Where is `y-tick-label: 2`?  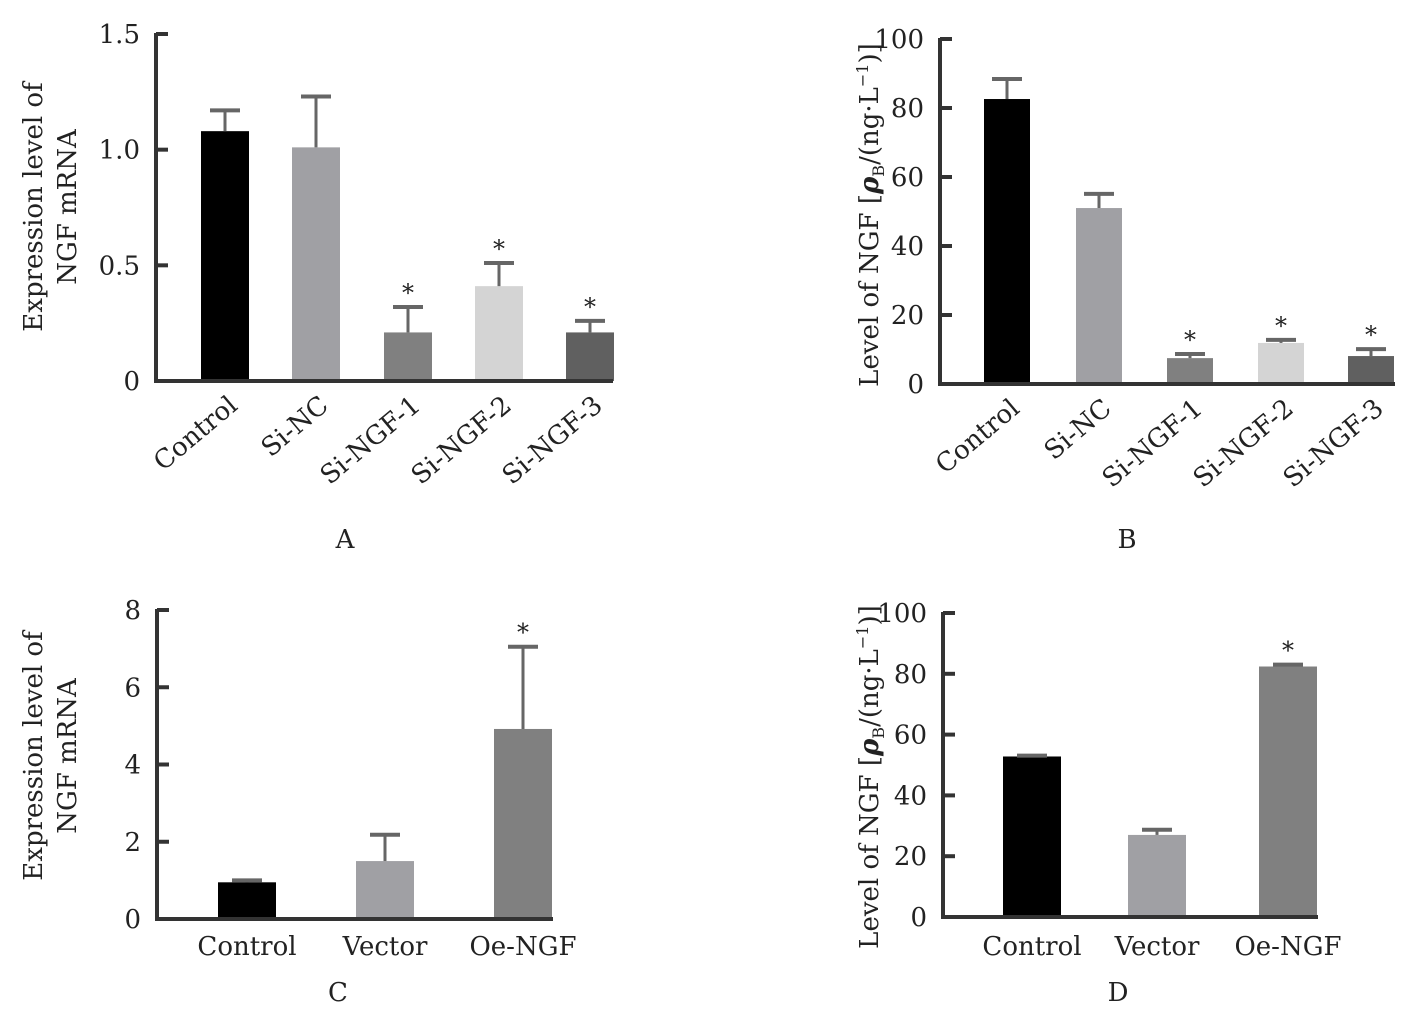 y-tick-label: 2 is located at coordinates (132, 843).